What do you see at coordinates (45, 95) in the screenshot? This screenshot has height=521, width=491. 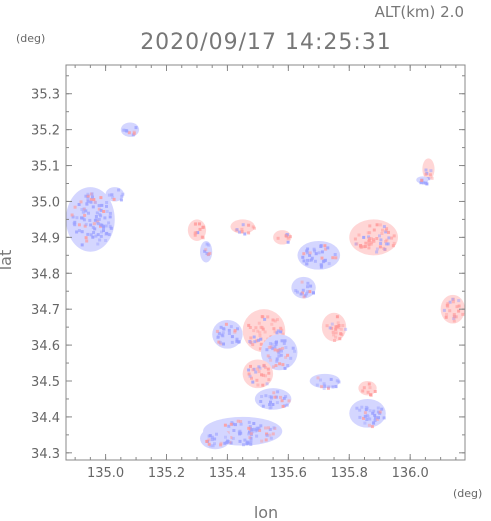 I see `y-tick-label: 35.3` at bounding box center [45, 95].